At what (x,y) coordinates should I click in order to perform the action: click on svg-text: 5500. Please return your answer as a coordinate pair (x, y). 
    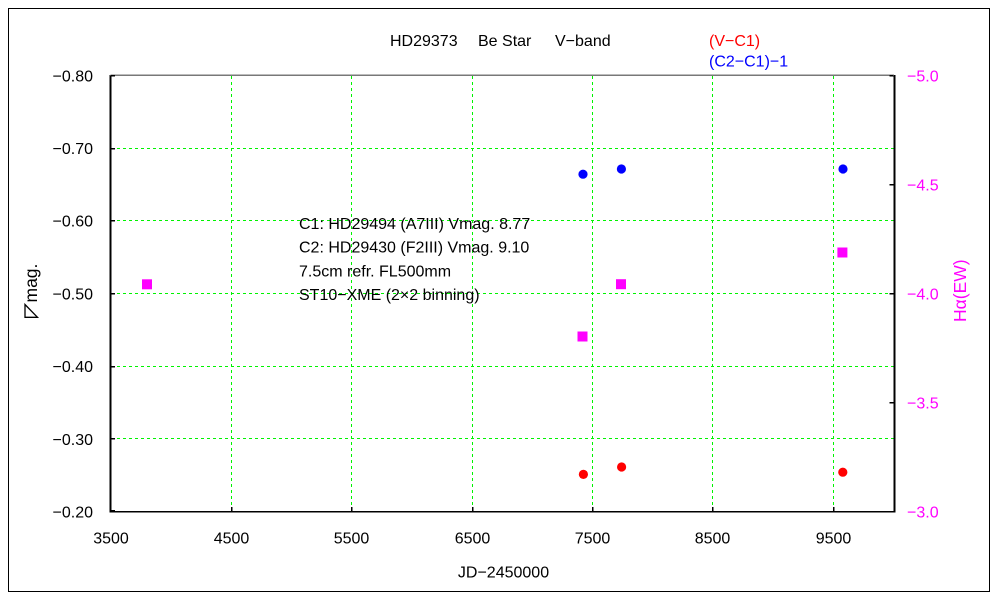
    Looking at the image, I should click on (352, 539).